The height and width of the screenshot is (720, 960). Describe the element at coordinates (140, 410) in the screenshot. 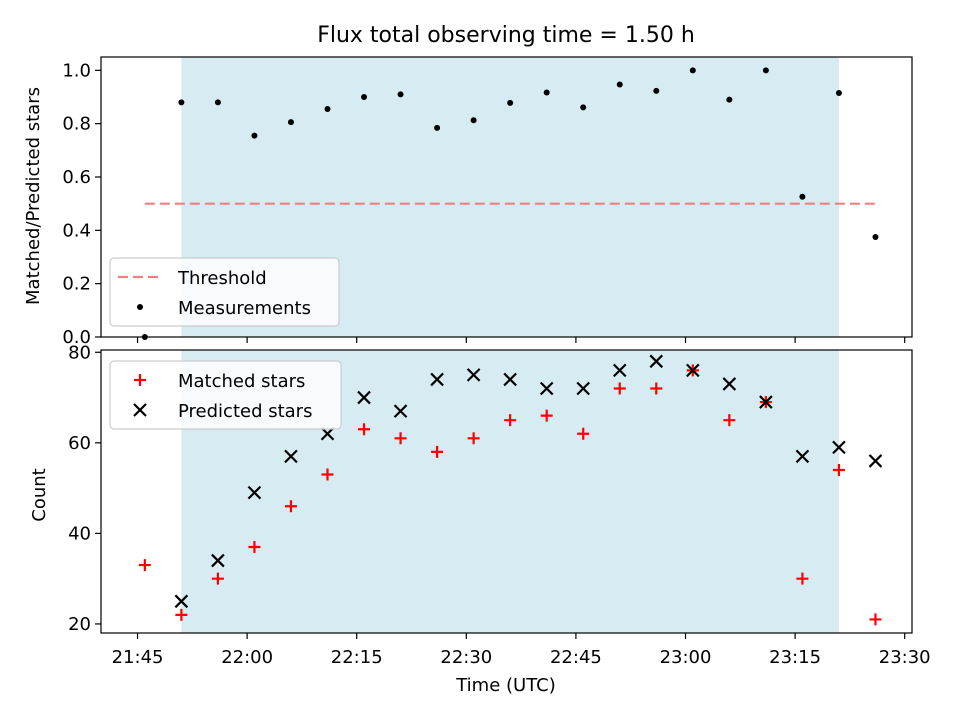

I see `legend-predicted-handle` at that location.